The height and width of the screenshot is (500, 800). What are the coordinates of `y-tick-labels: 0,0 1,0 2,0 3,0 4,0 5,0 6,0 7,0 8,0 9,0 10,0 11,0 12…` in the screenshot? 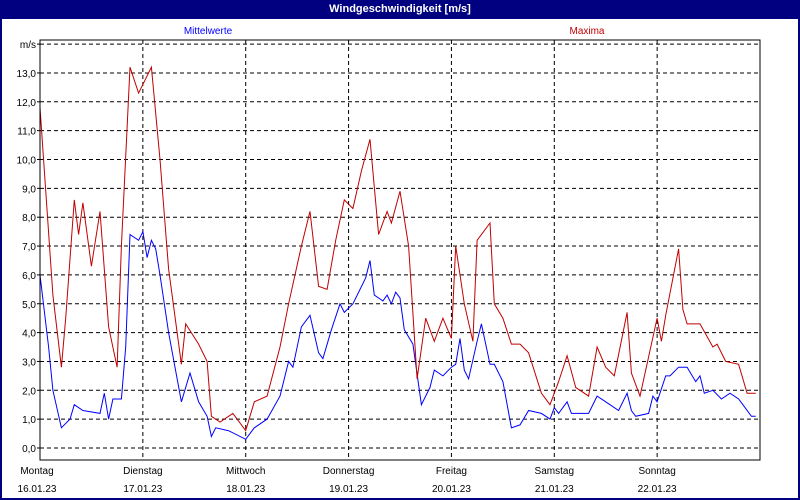 It's located at (27, 247).